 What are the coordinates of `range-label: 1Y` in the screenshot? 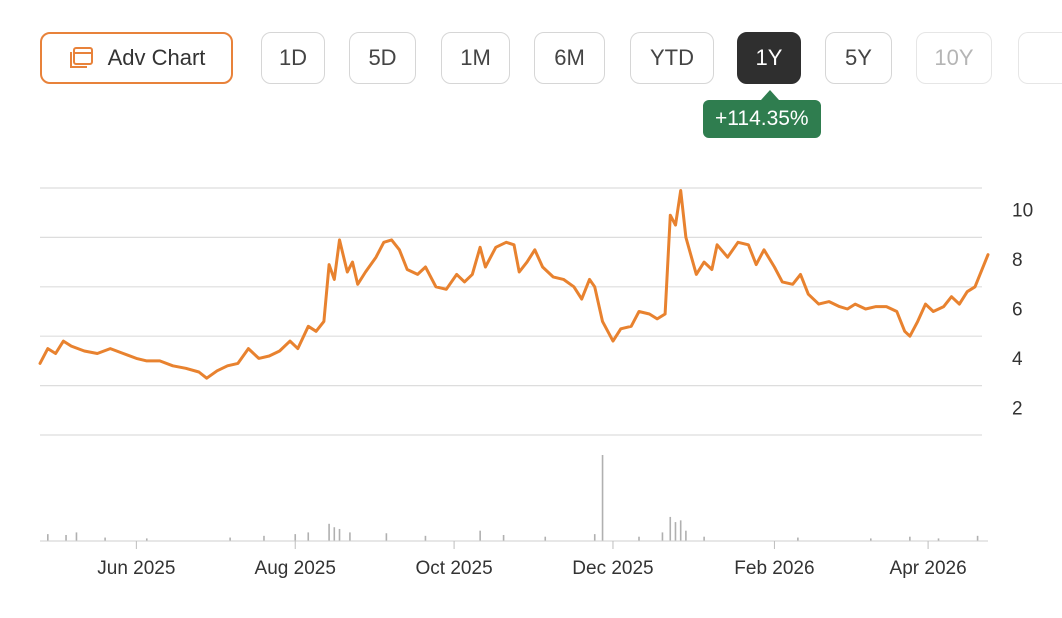 It's located at (769, 57).